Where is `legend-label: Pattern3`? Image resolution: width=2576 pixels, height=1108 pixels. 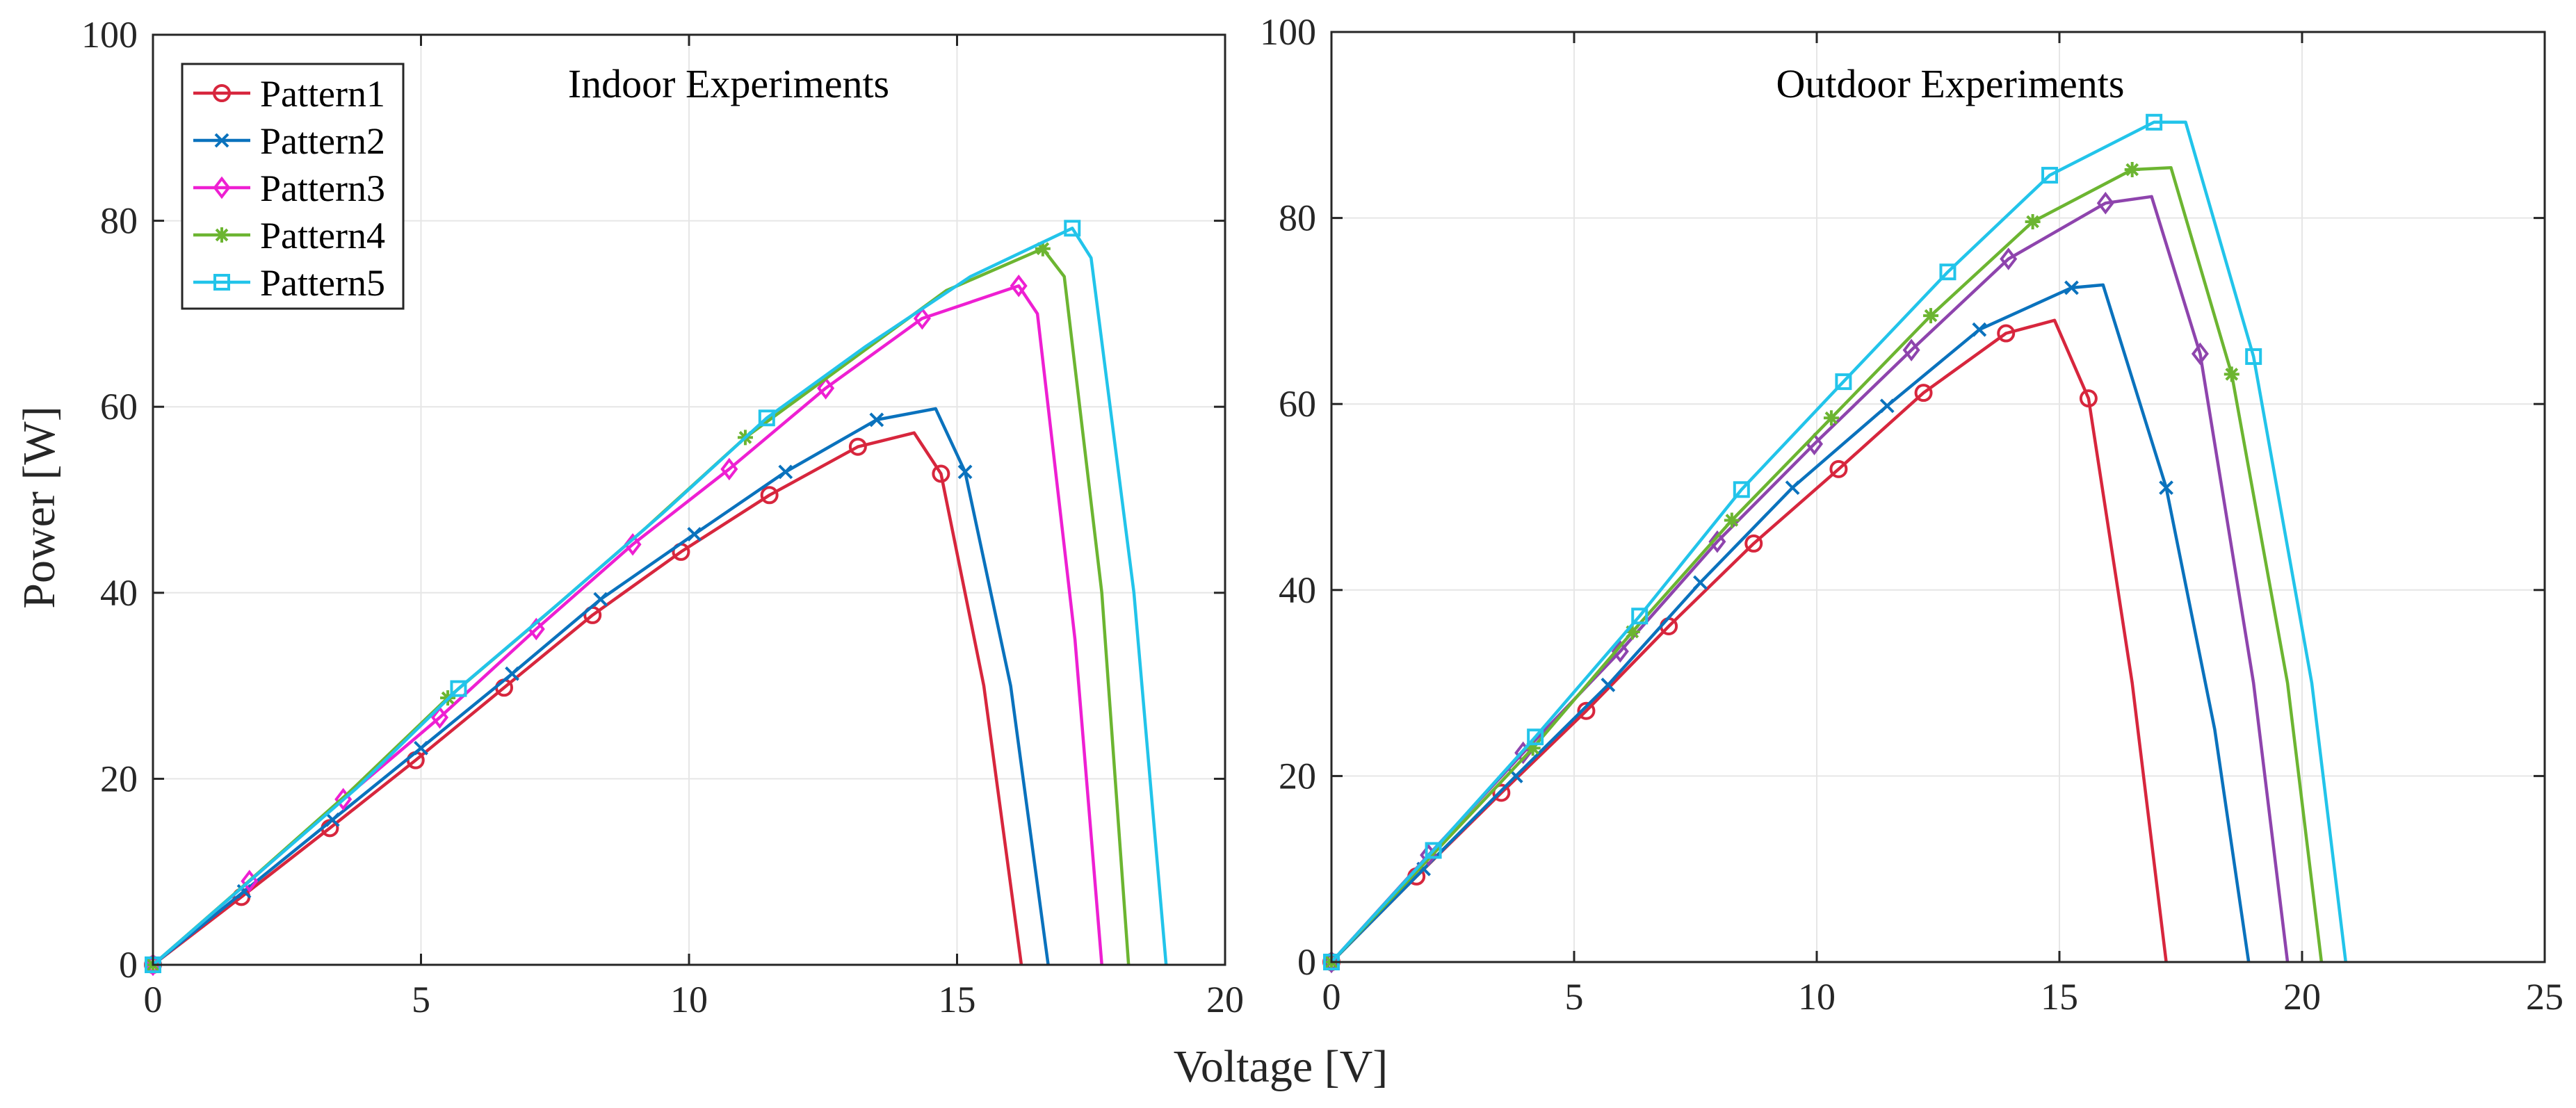 legend-label: Pattern3 is located at coordinates (322, 188).